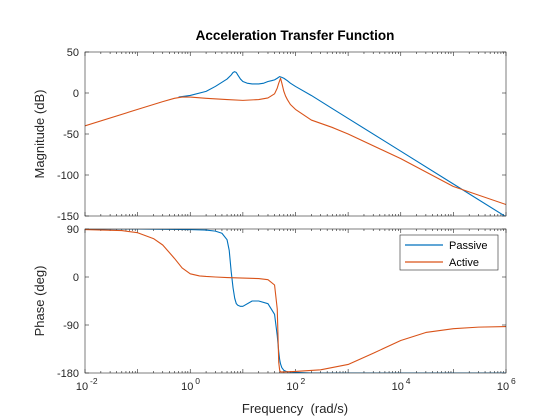 This screenshot has height=420, width=560. What do you see at coordinates (73, 230) in the screenshot?
I see `y-tick-label: 90` at bounding box center [73, 230].